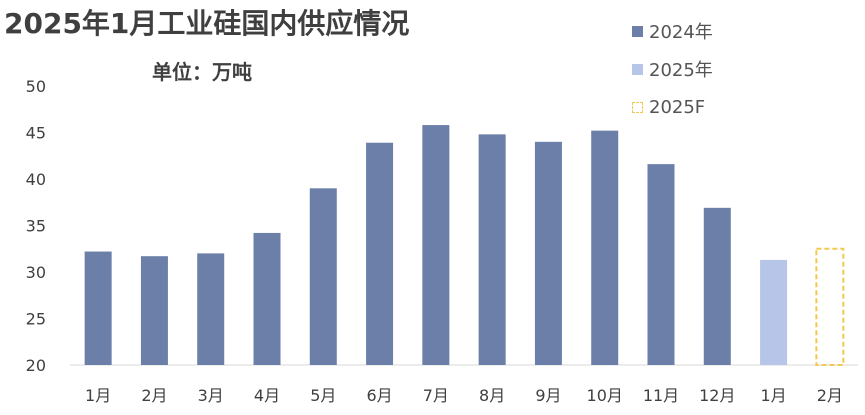  I want to click on y-tick-label: 40, so click(36, 179).